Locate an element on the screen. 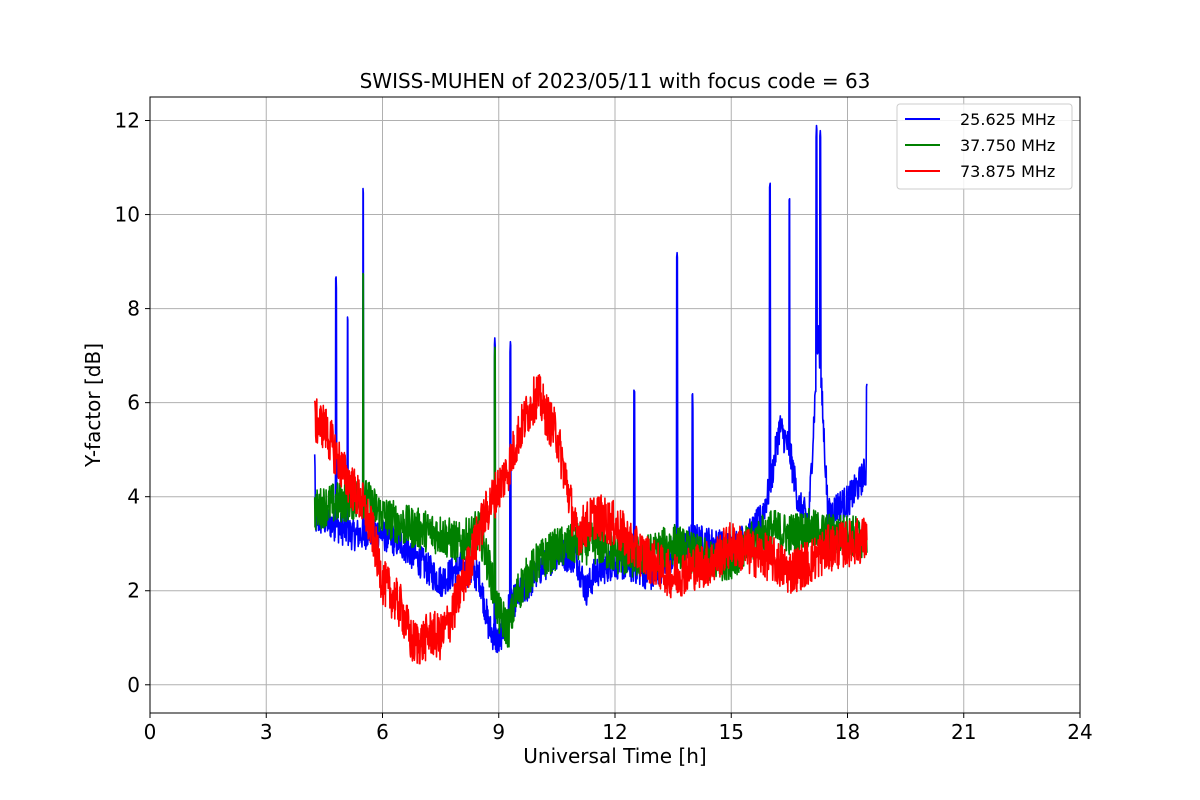  x-tick-label: 6 is located at coordinates (382, 732).